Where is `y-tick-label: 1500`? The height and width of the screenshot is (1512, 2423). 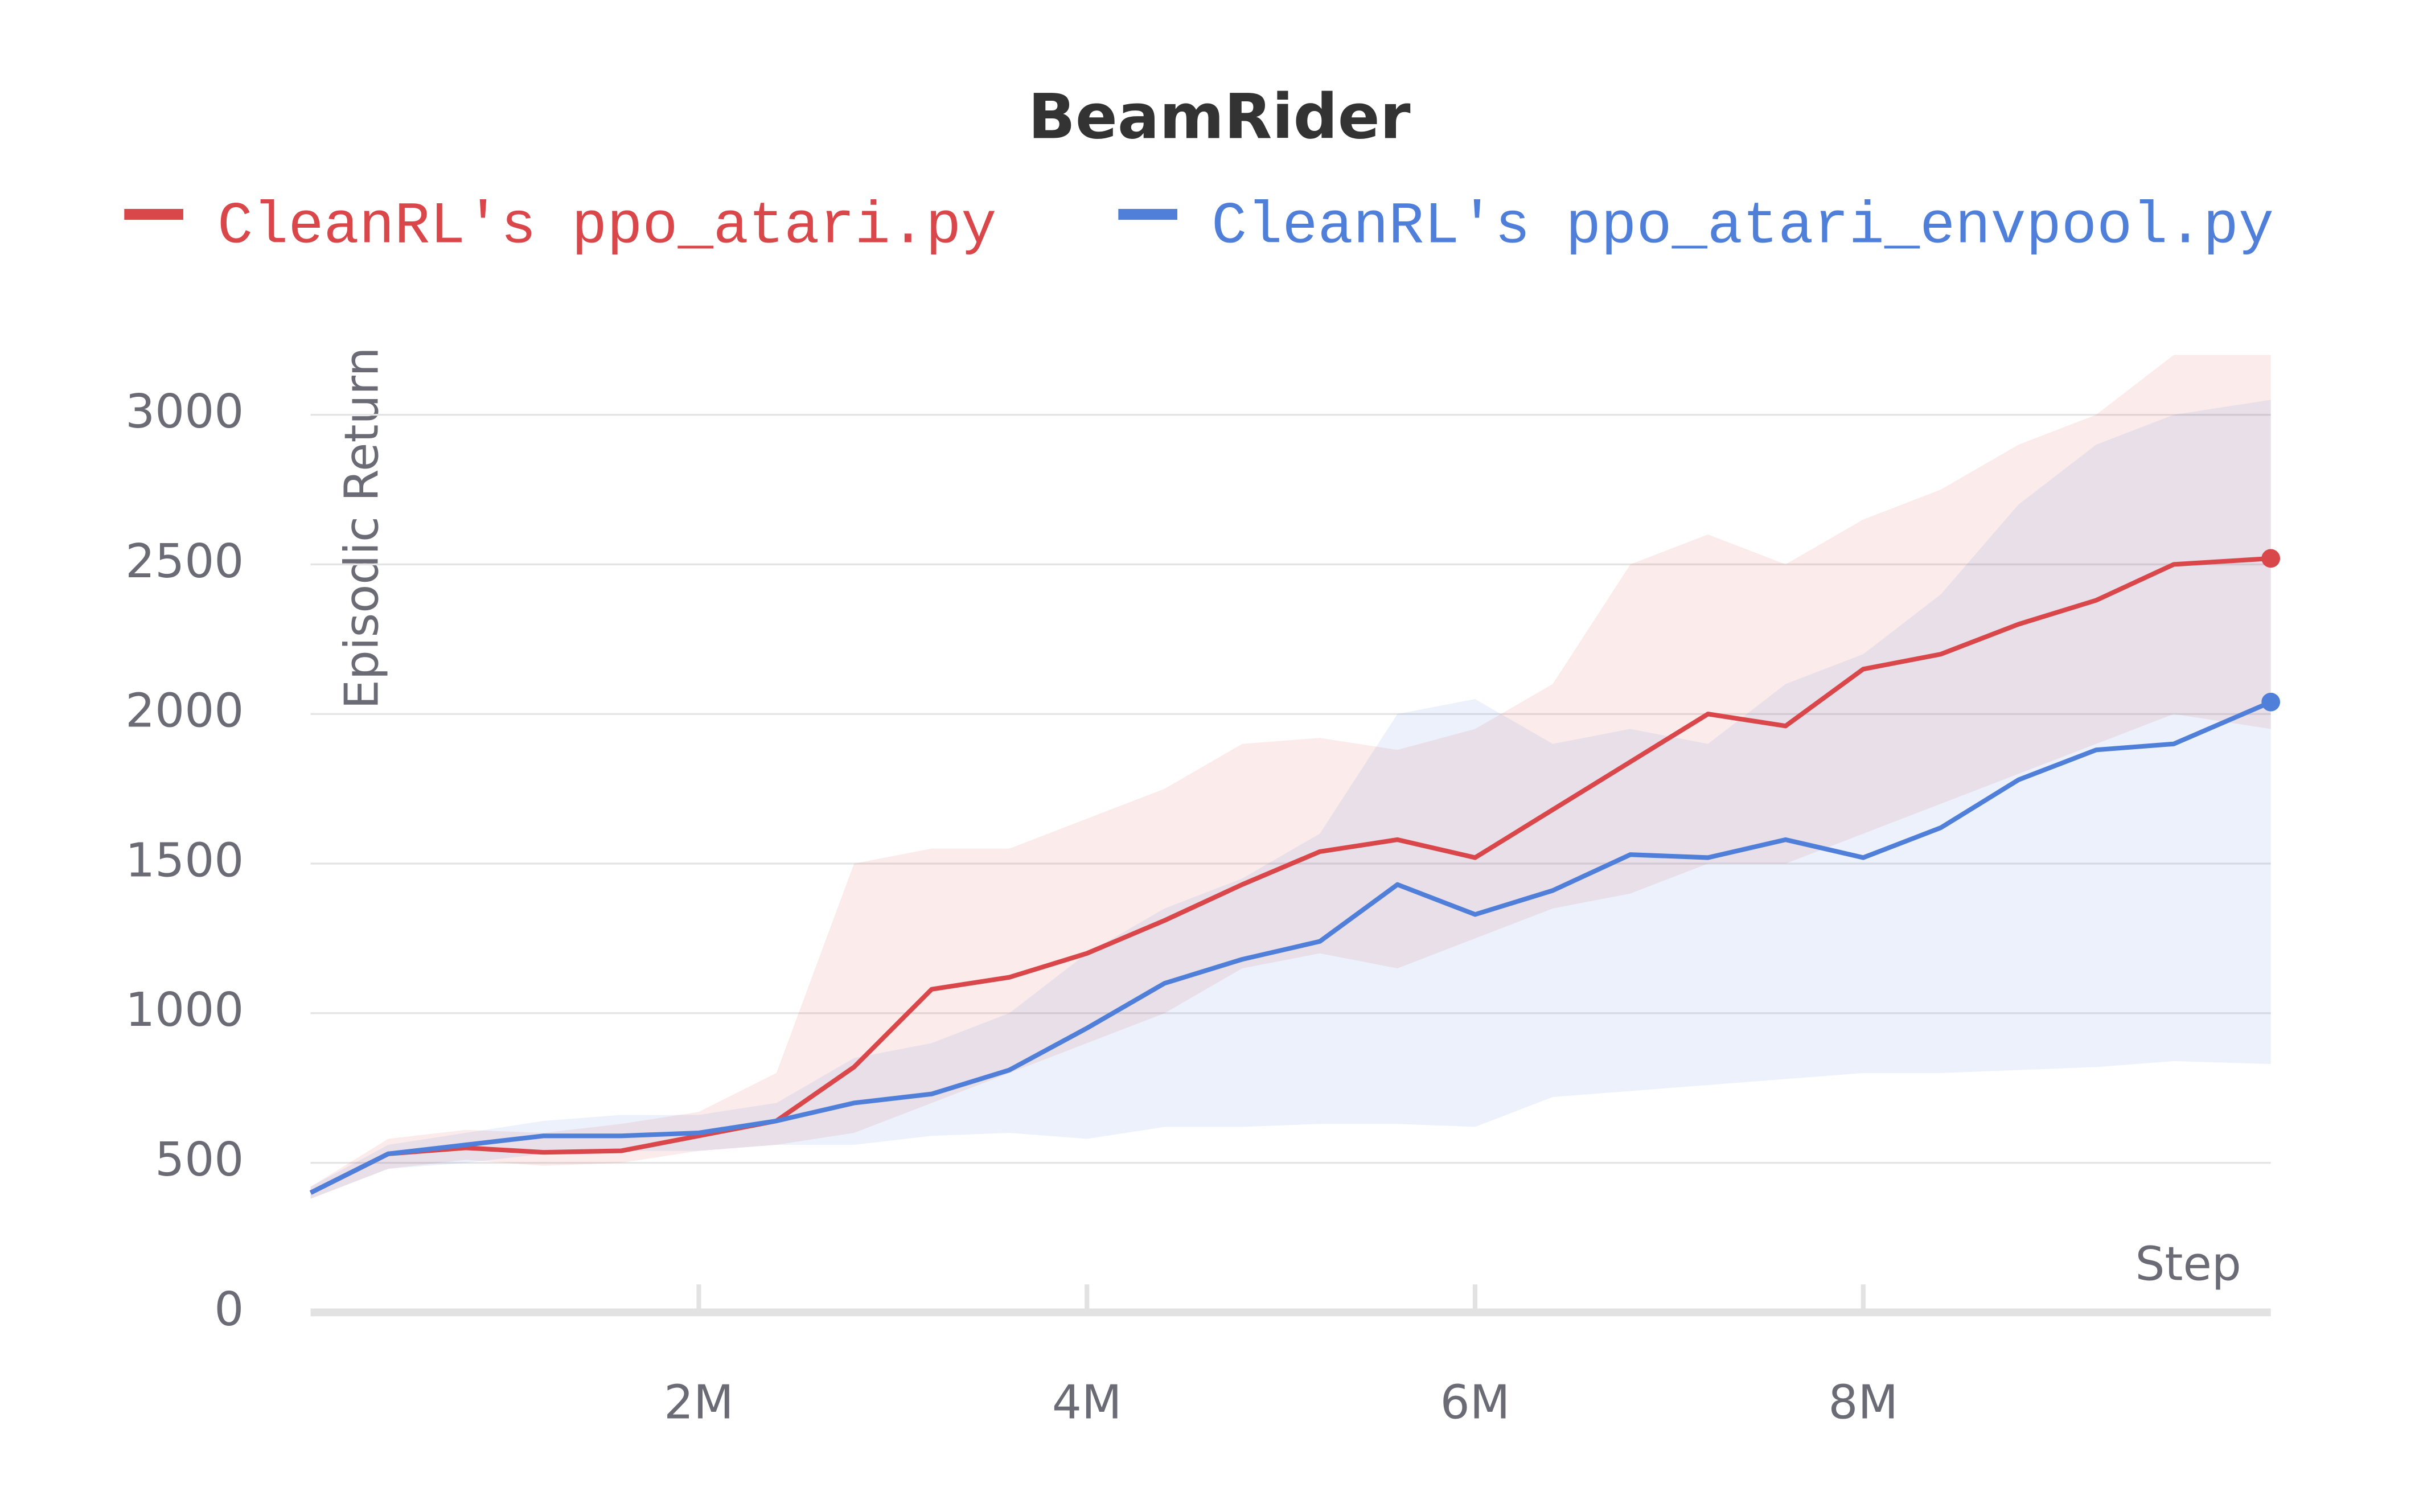
y-tick-label: 1500 is located at coordinates (184, 860).